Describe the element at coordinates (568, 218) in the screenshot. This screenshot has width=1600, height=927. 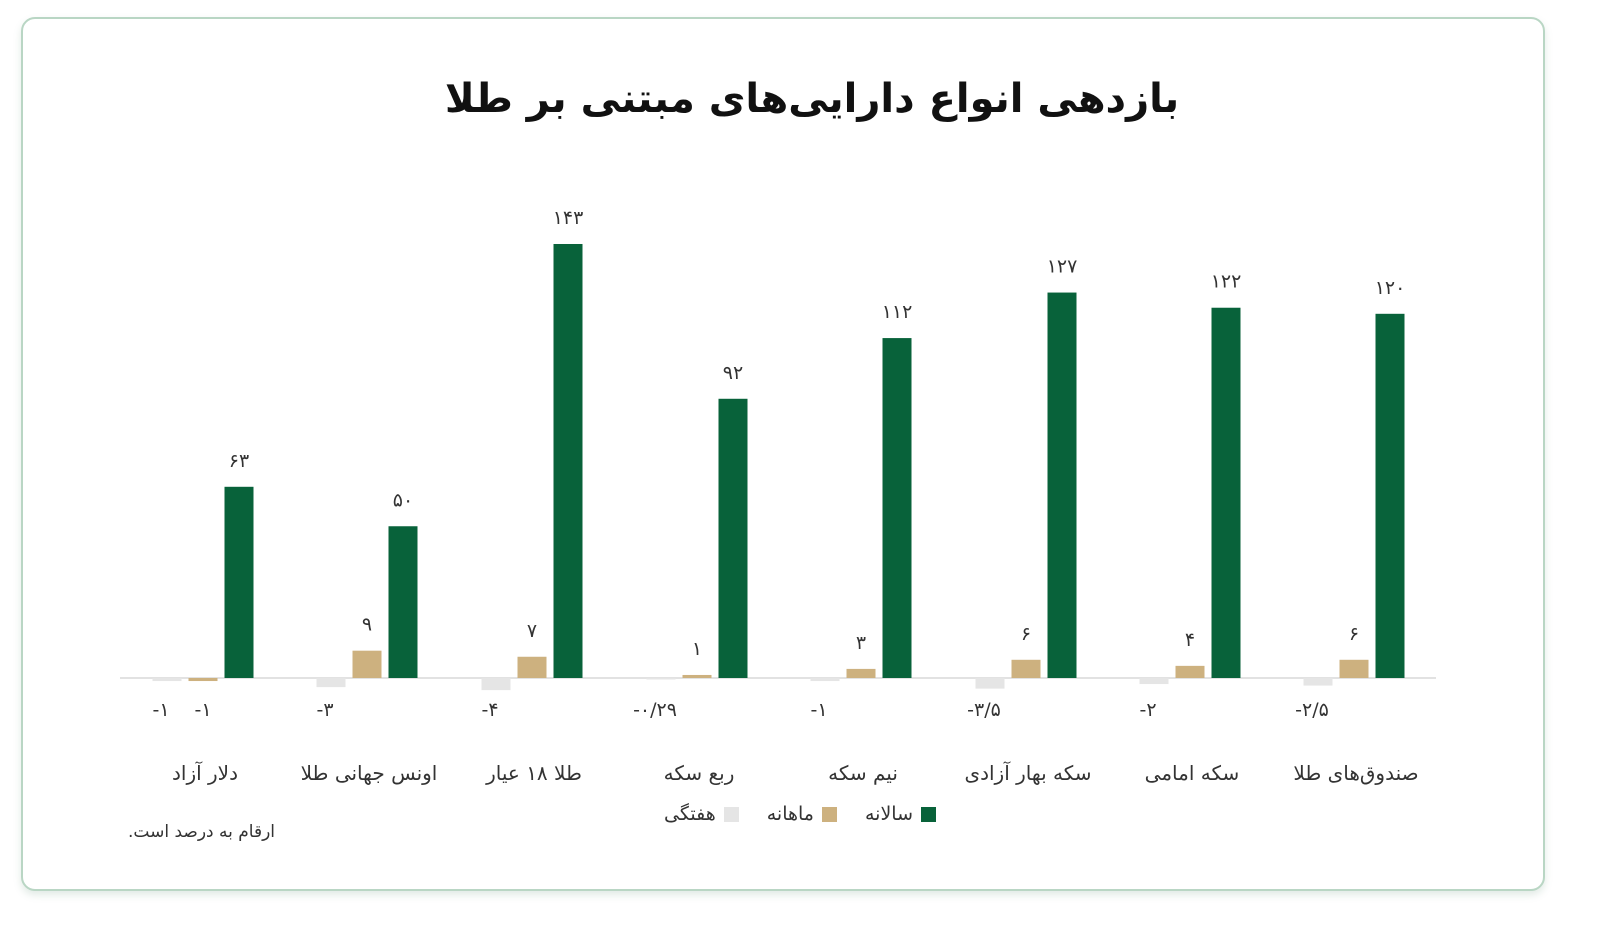
I see `value-label-3-3: ۱۴۳` at that location.